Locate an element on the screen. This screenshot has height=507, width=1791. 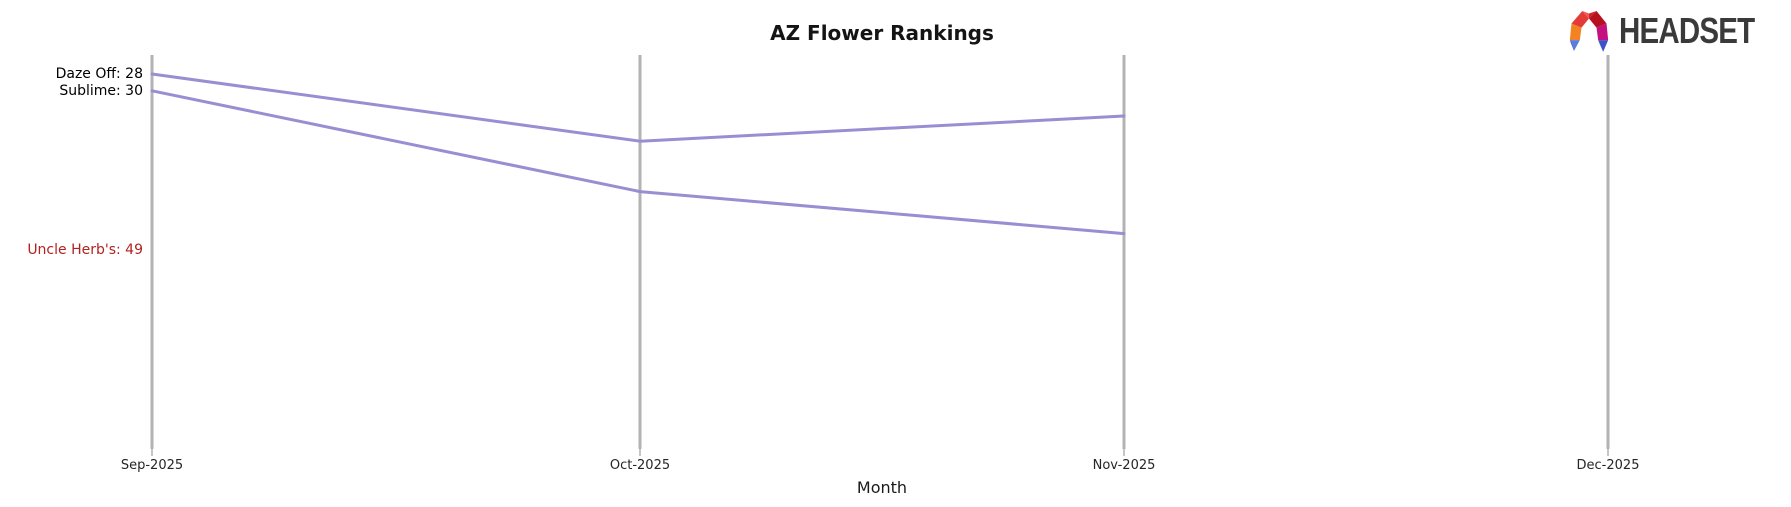
x-tick-label: Nov-2025 is located at coordinates (1124, 465).